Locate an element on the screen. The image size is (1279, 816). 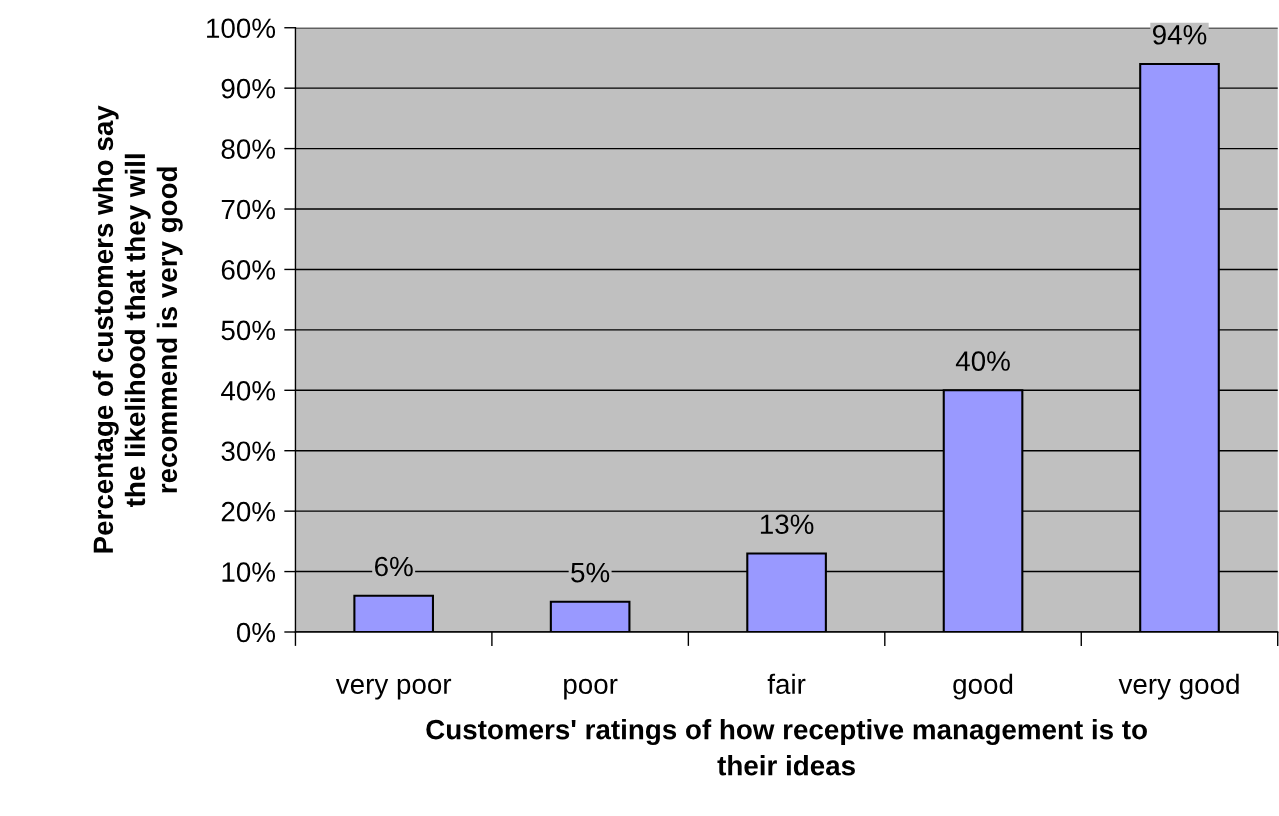
data-label: 5% is located at coordinates (590, 572).